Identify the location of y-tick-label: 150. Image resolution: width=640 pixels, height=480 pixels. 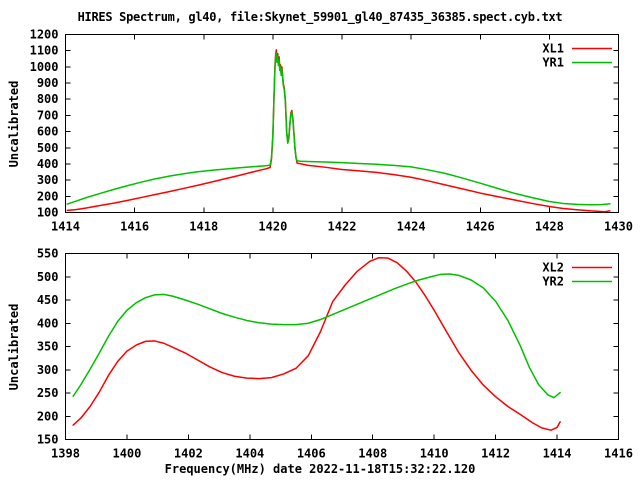
(48, 440).